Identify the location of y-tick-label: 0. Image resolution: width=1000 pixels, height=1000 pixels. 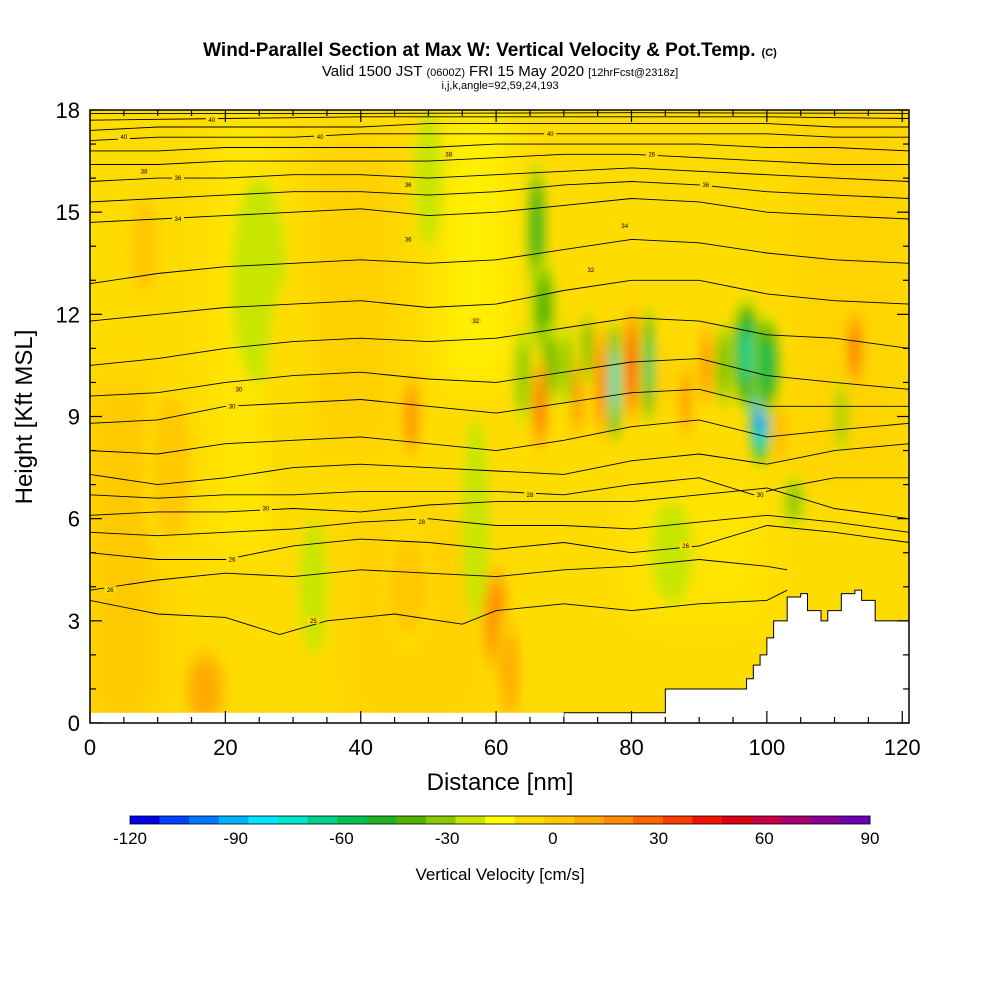
(74, 723).